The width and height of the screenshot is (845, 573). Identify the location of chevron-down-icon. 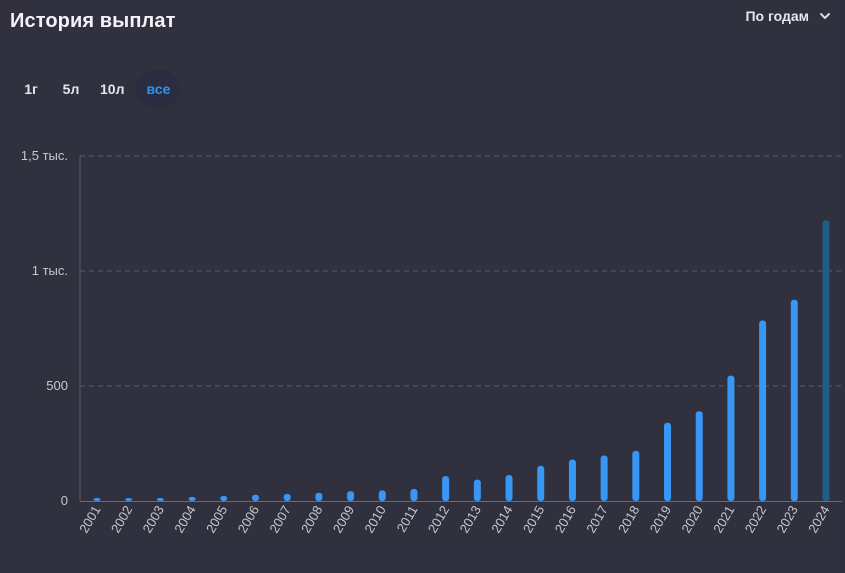
(825, 16).